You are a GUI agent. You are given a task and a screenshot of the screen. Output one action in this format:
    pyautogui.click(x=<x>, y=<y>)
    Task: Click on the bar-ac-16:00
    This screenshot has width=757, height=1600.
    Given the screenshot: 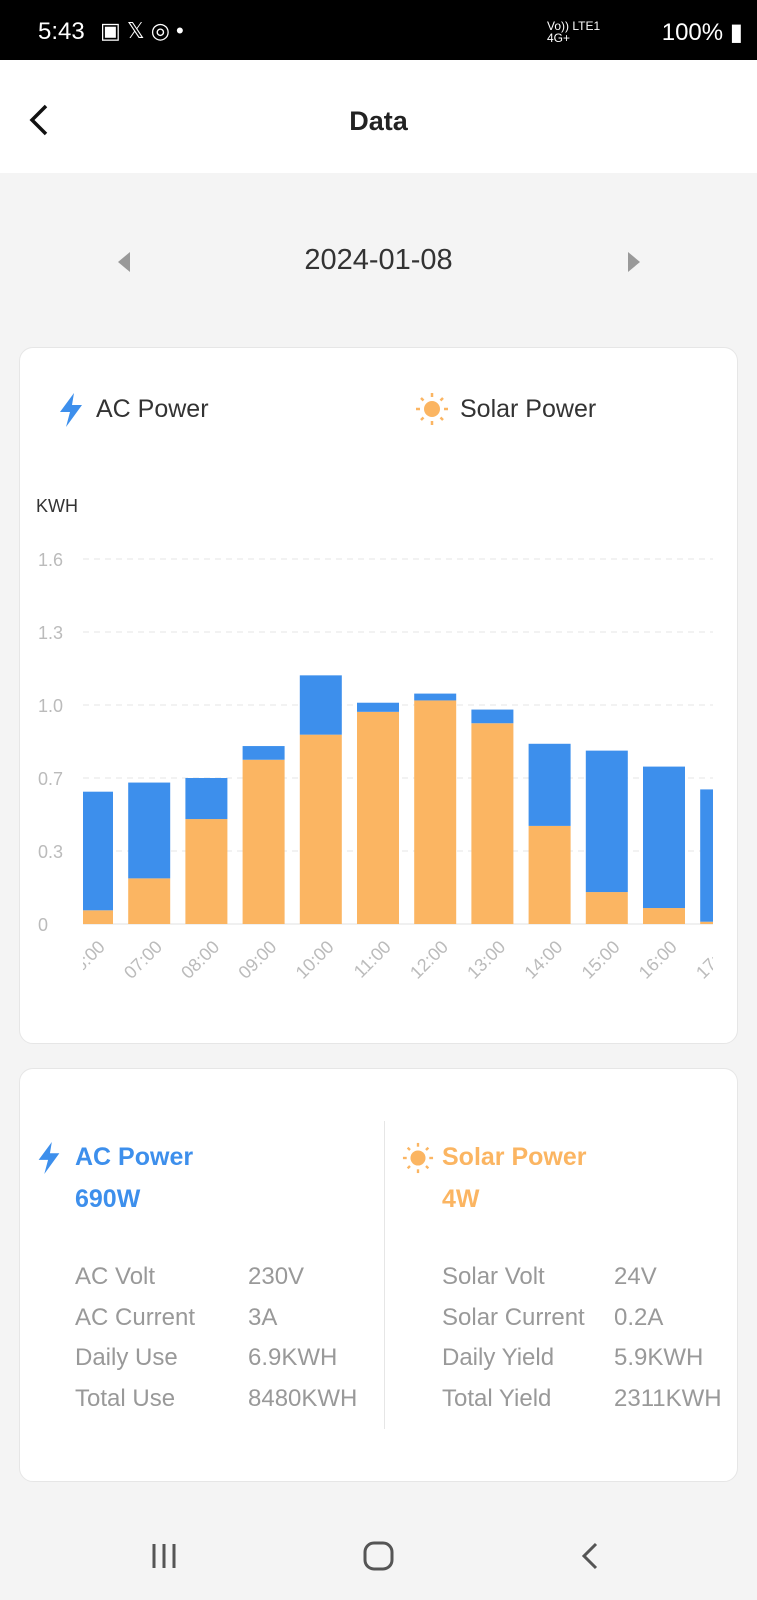 What is the action you would take?
    pyautogui.click(x=664, y=837)
    